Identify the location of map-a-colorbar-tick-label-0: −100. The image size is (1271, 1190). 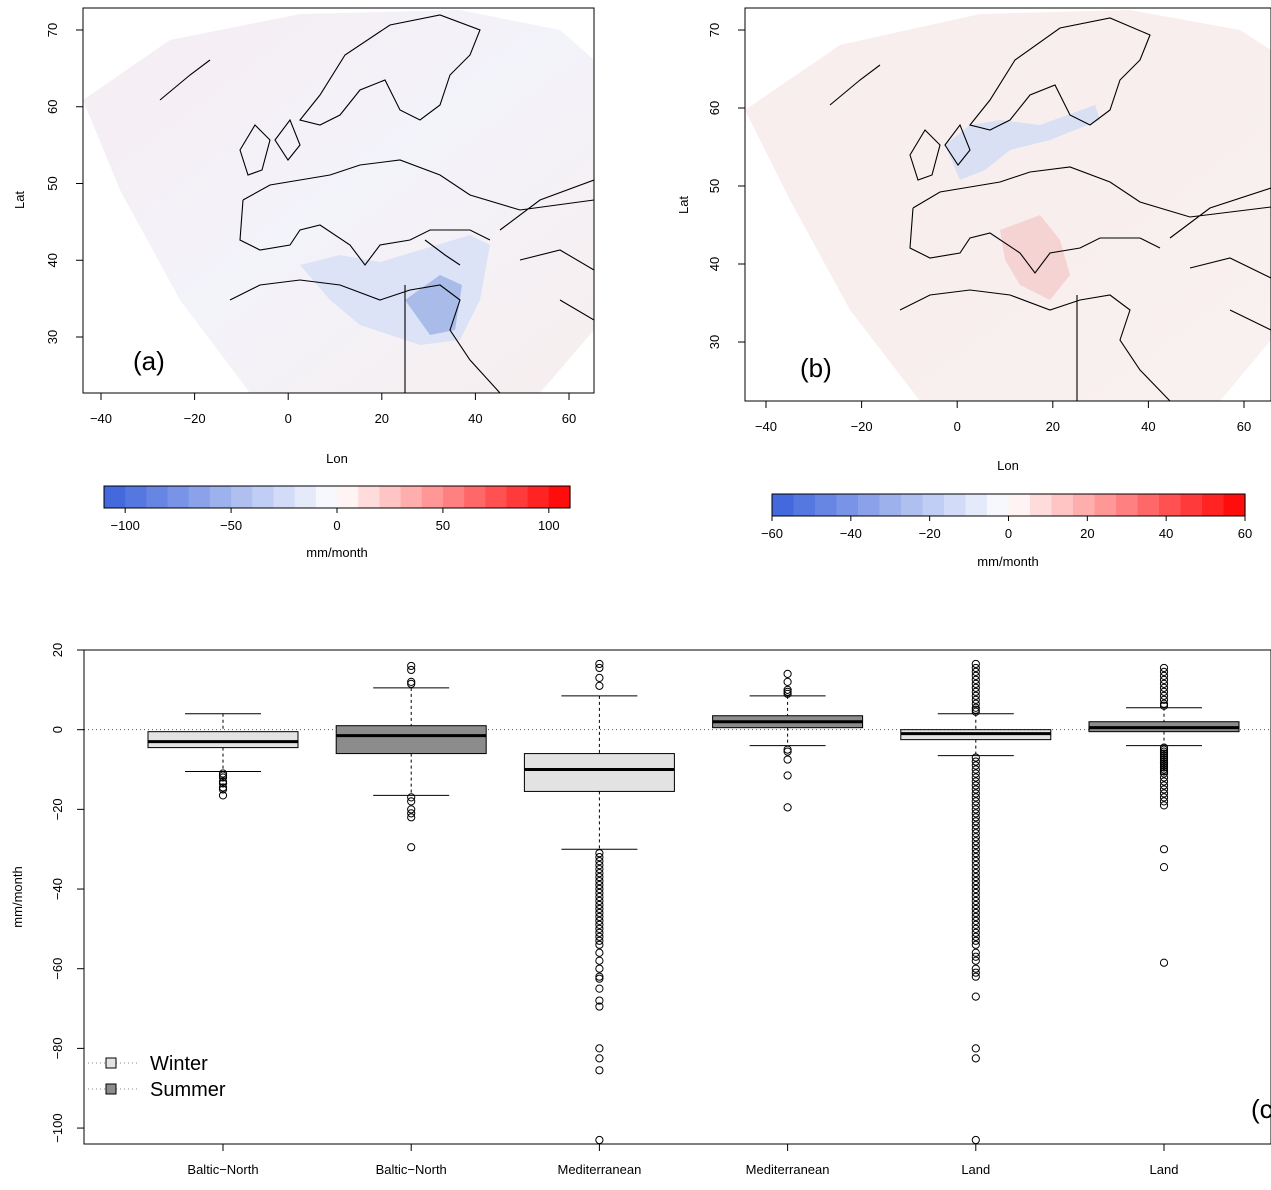
(125, 525).